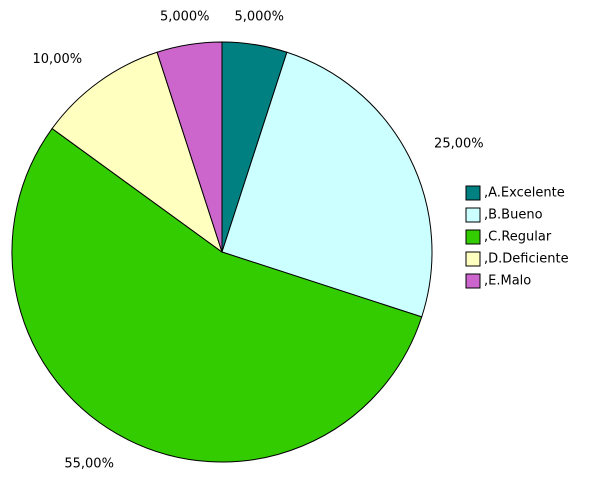 This screenshot has width=616, height=492. Describe the element at coordinates (58, 59) in the screenshot. I see `data-label: 10,00%` at that location.